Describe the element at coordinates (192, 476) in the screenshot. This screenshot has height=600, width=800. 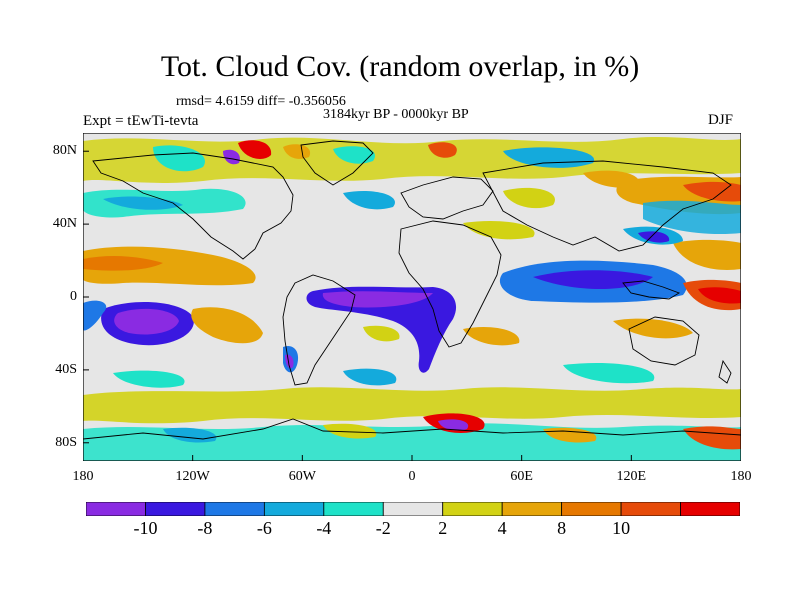
I see `longitude-tick-label: 120W` at that location.